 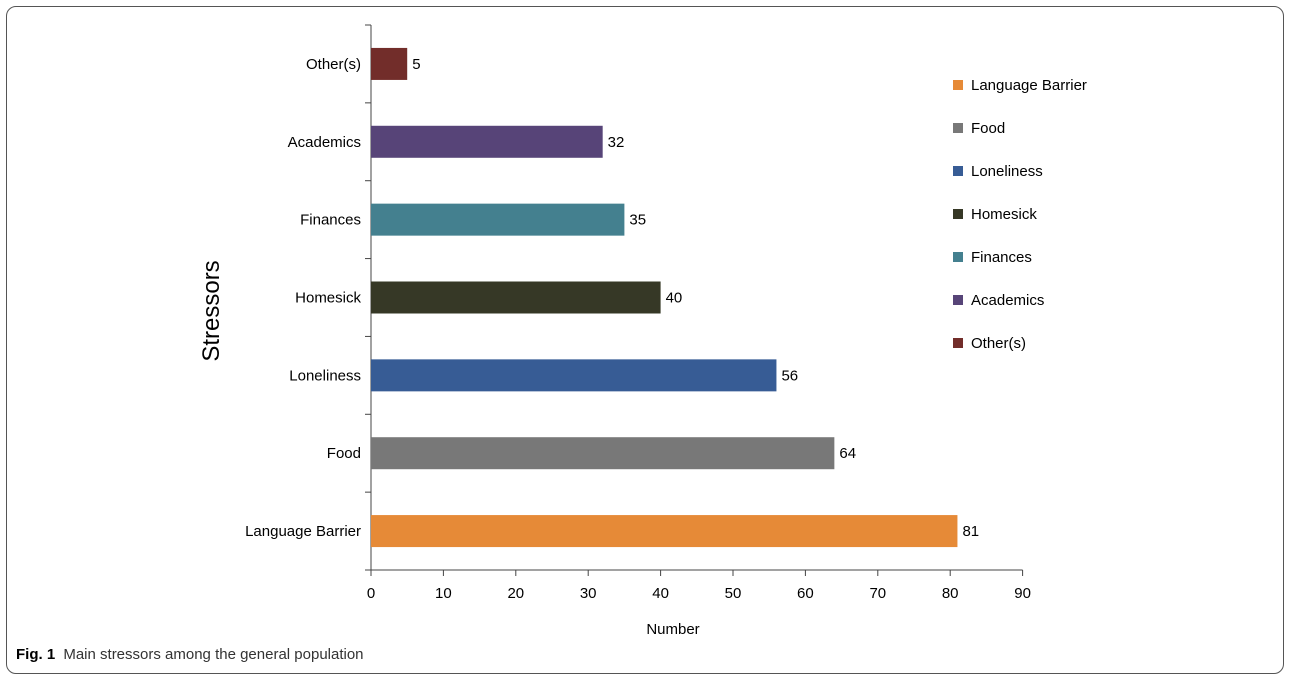 What do you see at coordinates (416, 64) in the screenshot?
I see `data-label: 5` at bounding box center [416, 64].